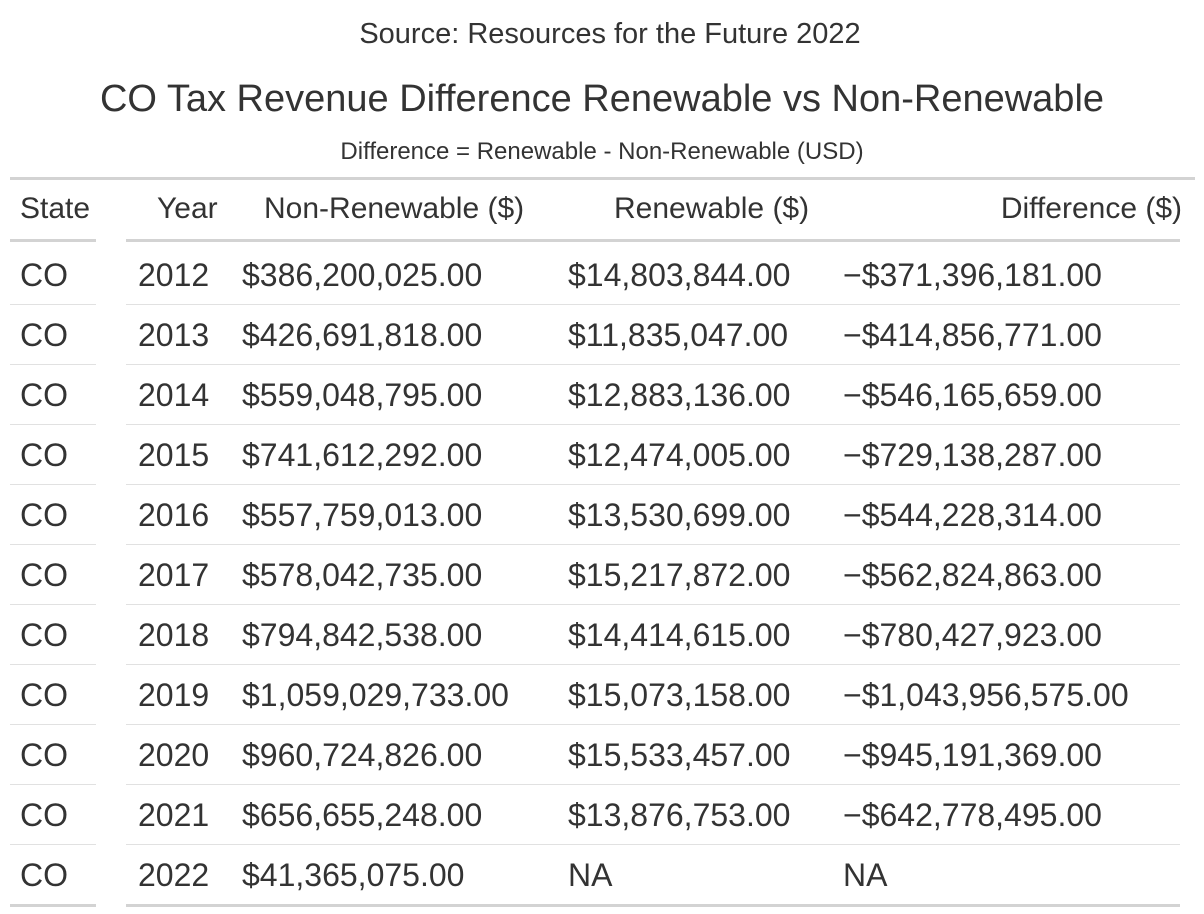  What do you see at coordinates (972, 455) in the screenshot?
I see `cell-difference: −$729,138,287.00` at bounding box center [972, 455].